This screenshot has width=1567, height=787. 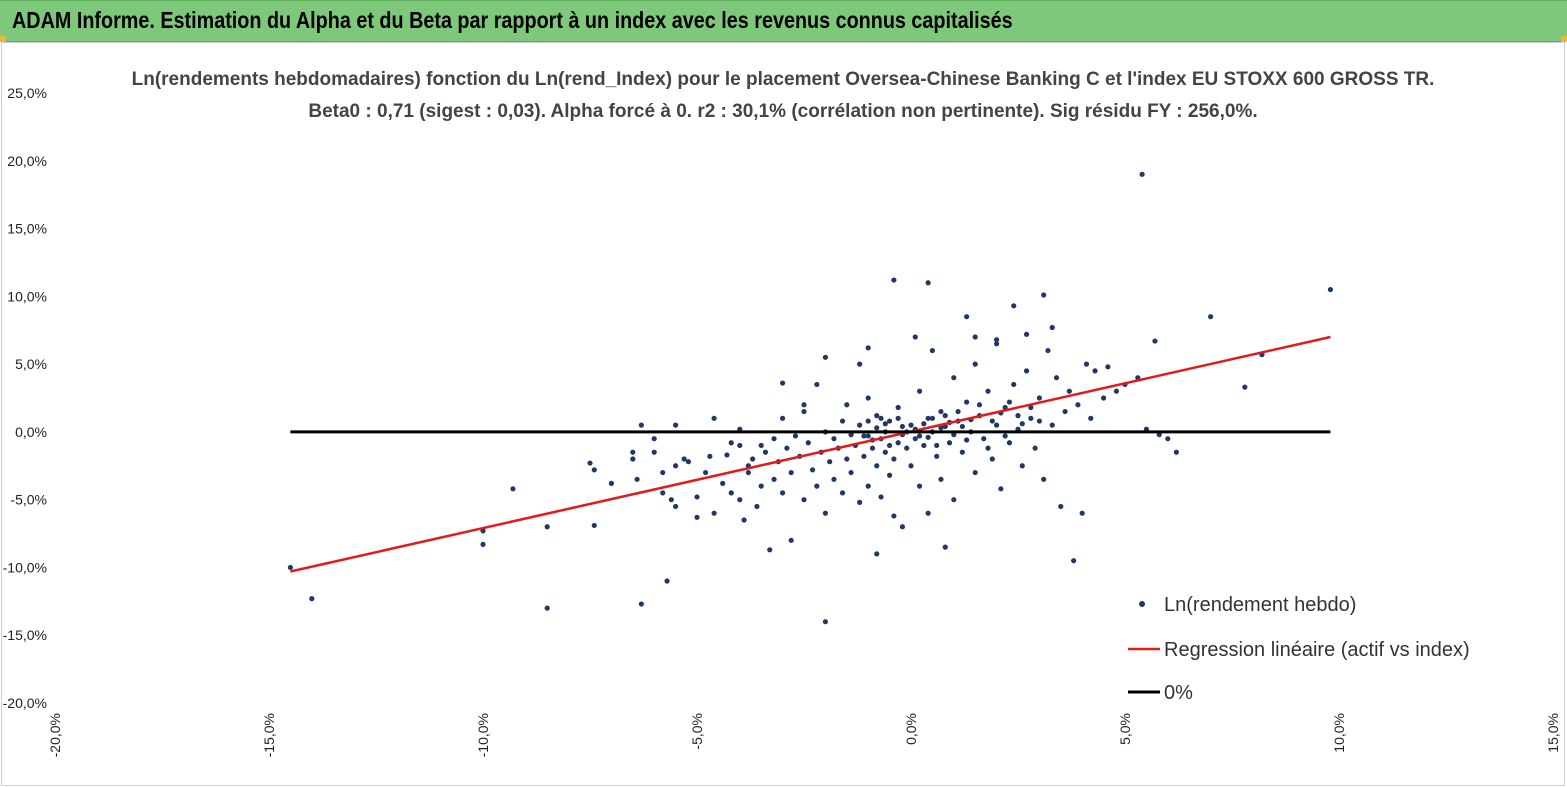 I want to click on x-tick-label: 5,0%, so click(x=1125, y=729).